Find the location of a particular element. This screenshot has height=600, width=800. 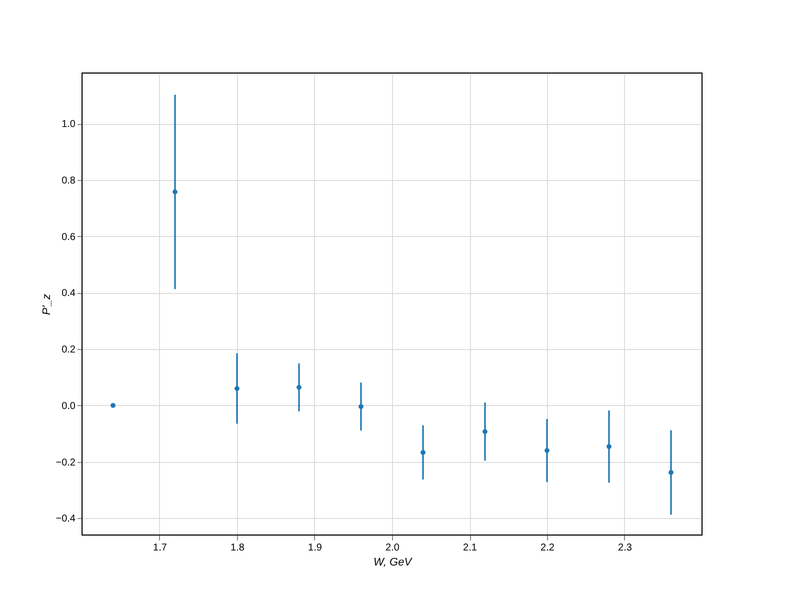

y-tick-label: 0.8 is located at coordinates (69, 181).